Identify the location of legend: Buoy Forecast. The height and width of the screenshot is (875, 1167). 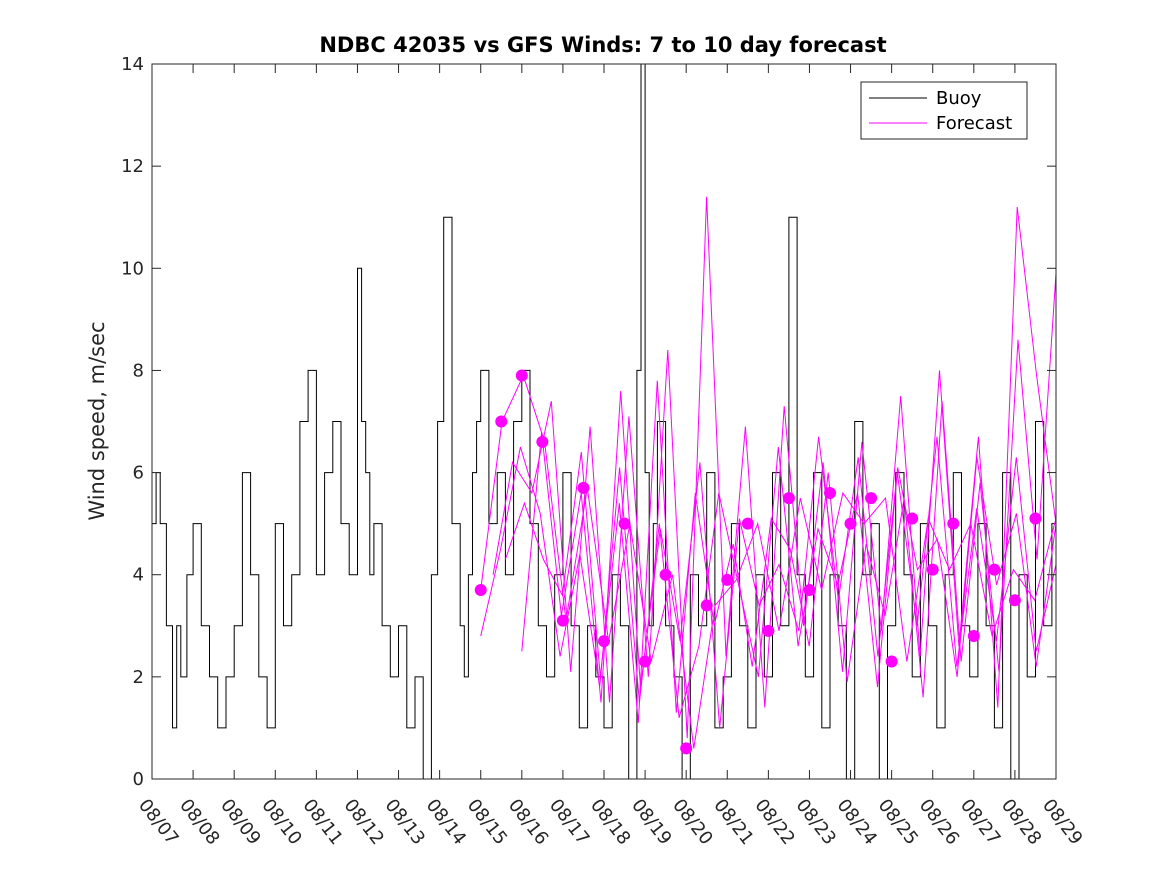
(944, 110).